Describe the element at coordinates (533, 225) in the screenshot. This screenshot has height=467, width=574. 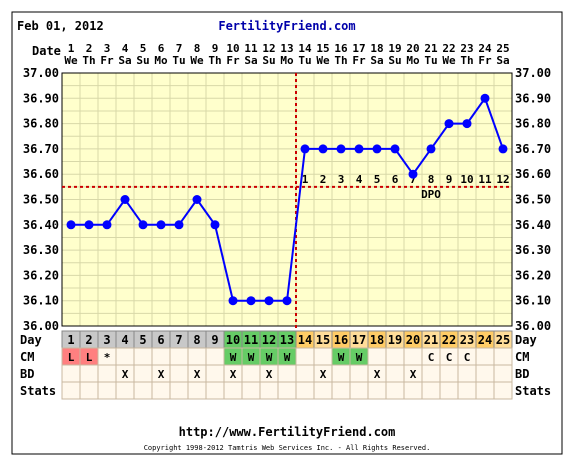
I see `y-tick-right: 36.40` at that location.